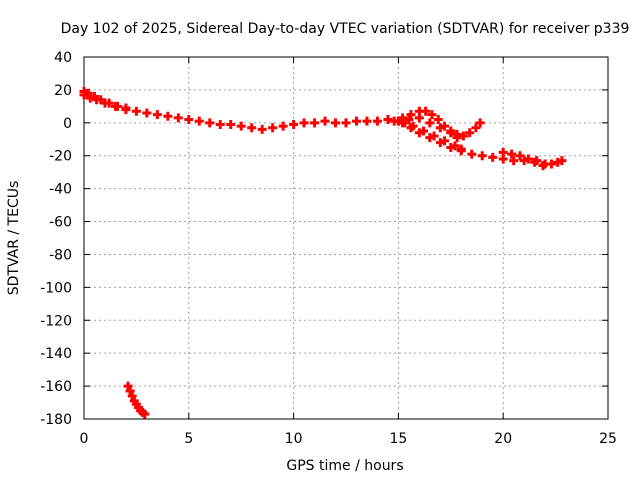 The image size is (640, 480). Describe the element at coordinates (344, 466) in the screenshot. I see `x-axis-label: GPS time / hours` at that location.